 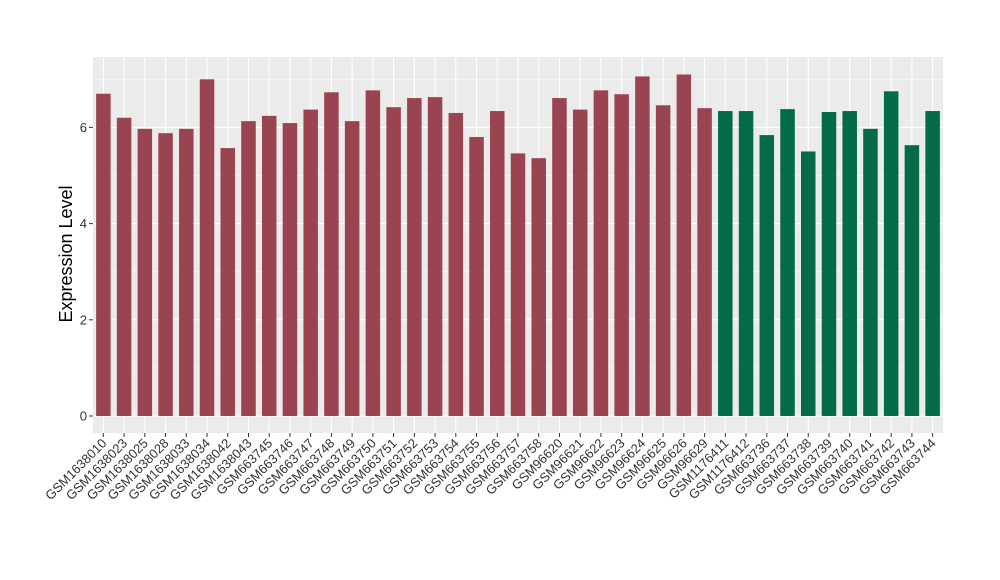 I want to click on bar-GSM96626, so click(x=684, y=245).